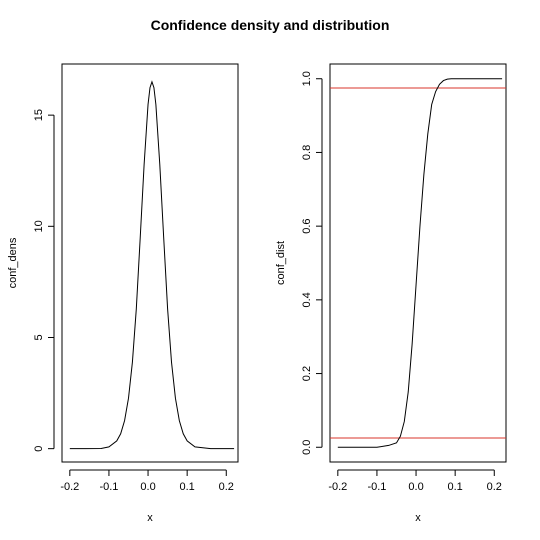 The image size is (540, 540). I want to click on distribution-x-tick-label: -0.2, so click(337, 487).